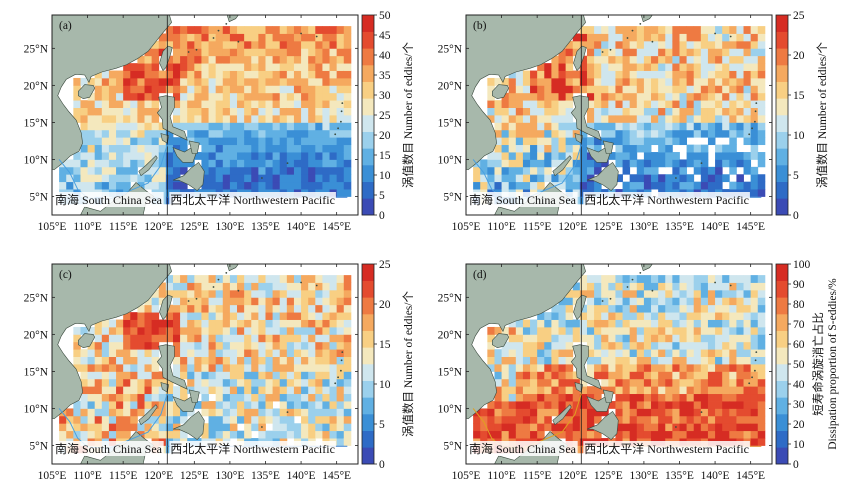 The image size is (855, 488). Describe the element at coordinates (385, 96) in the screenshot. I see `colorbar-tick-label: 30` at that location.